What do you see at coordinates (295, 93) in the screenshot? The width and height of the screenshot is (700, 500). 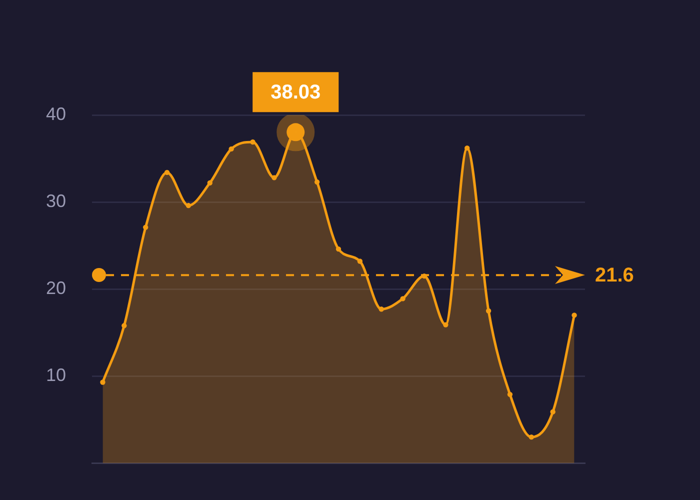 I see `data-label: 38.03` at bounding box center [295, 93].